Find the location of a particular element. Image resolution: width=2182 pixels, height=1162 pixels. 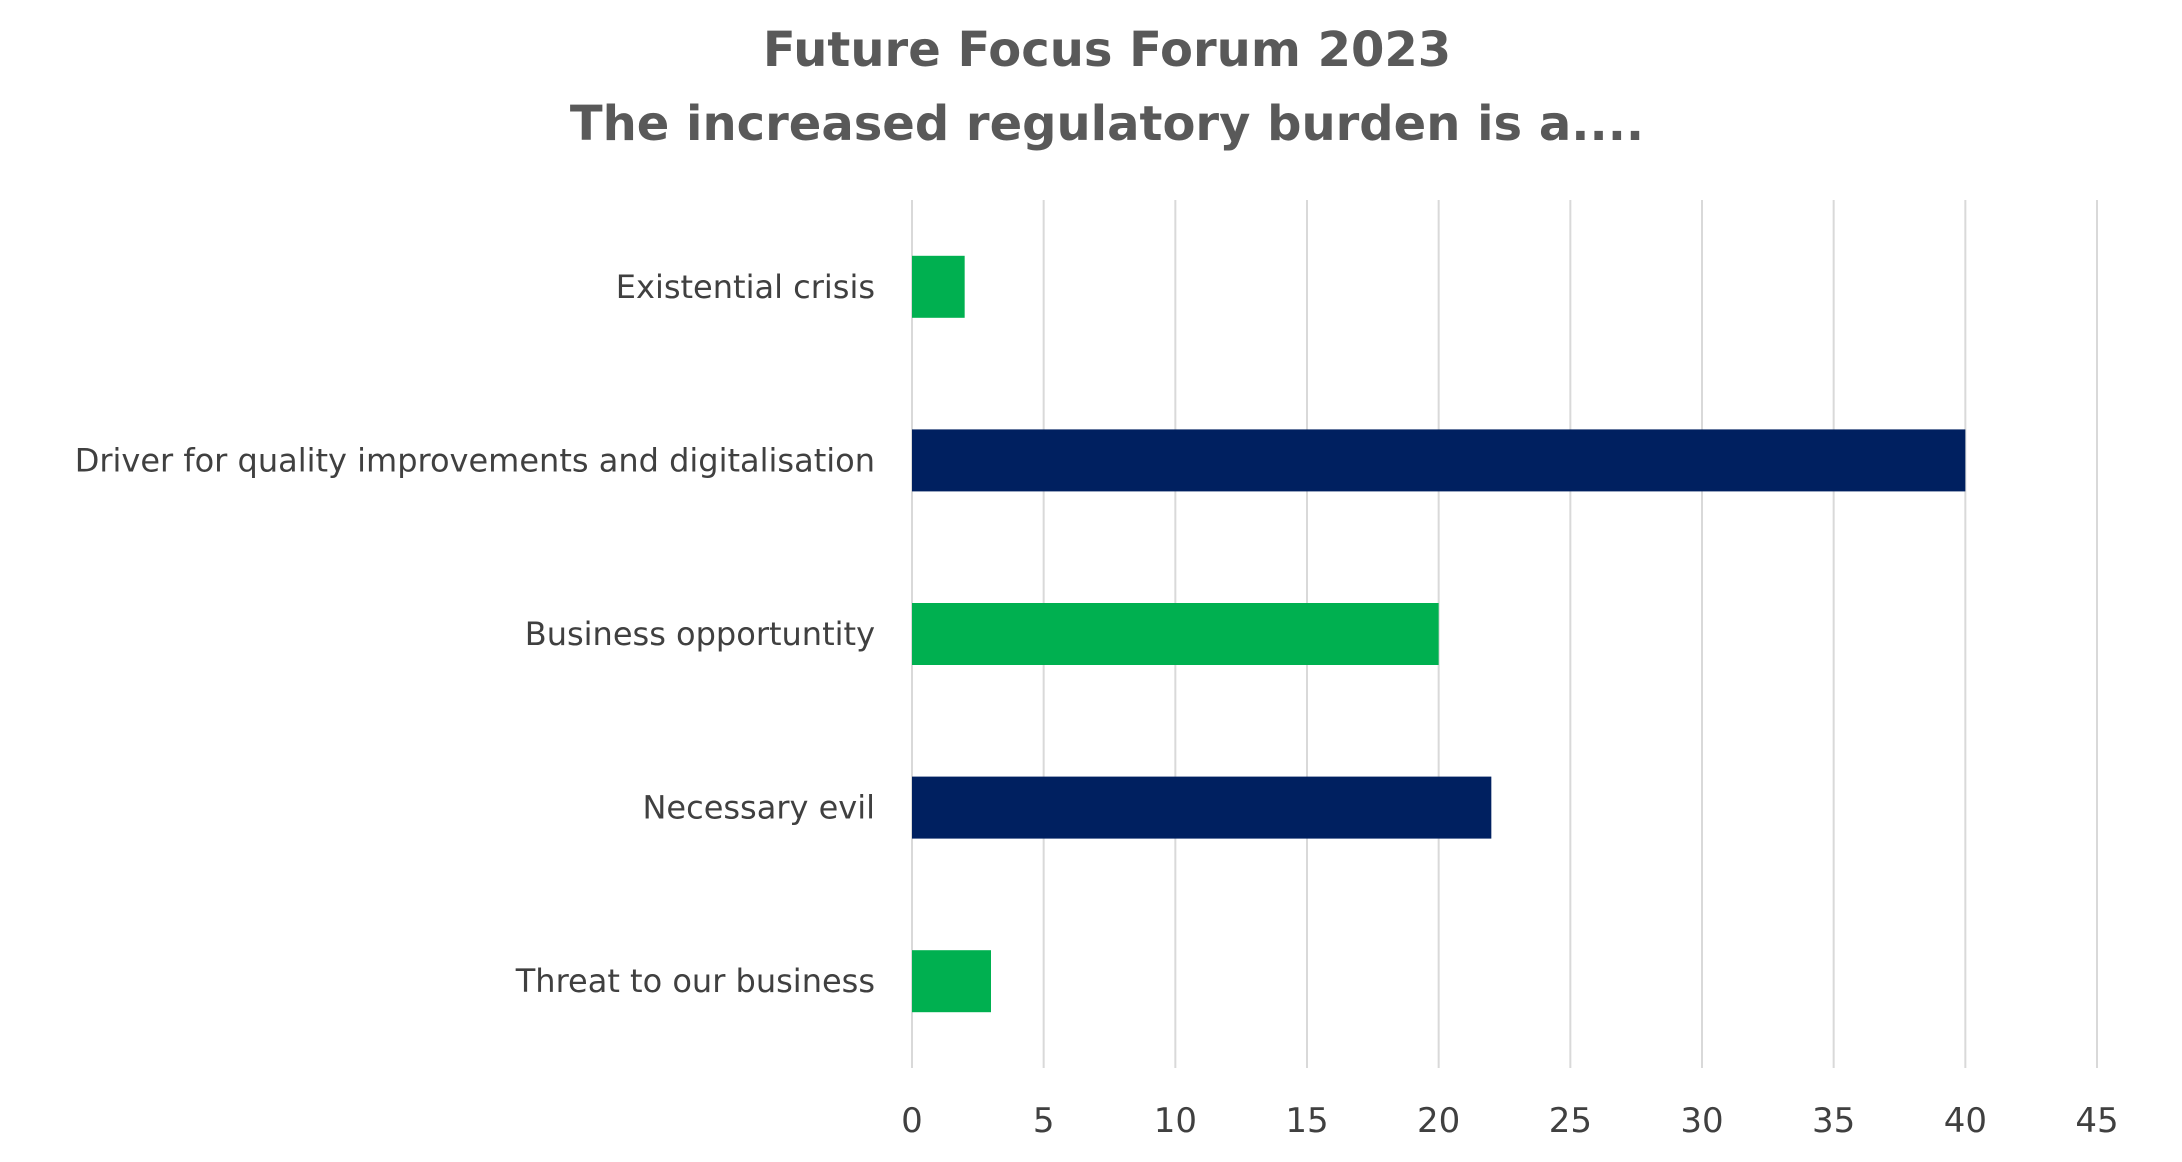

category-label: Necessary evil is located at coordinates (758, 808).